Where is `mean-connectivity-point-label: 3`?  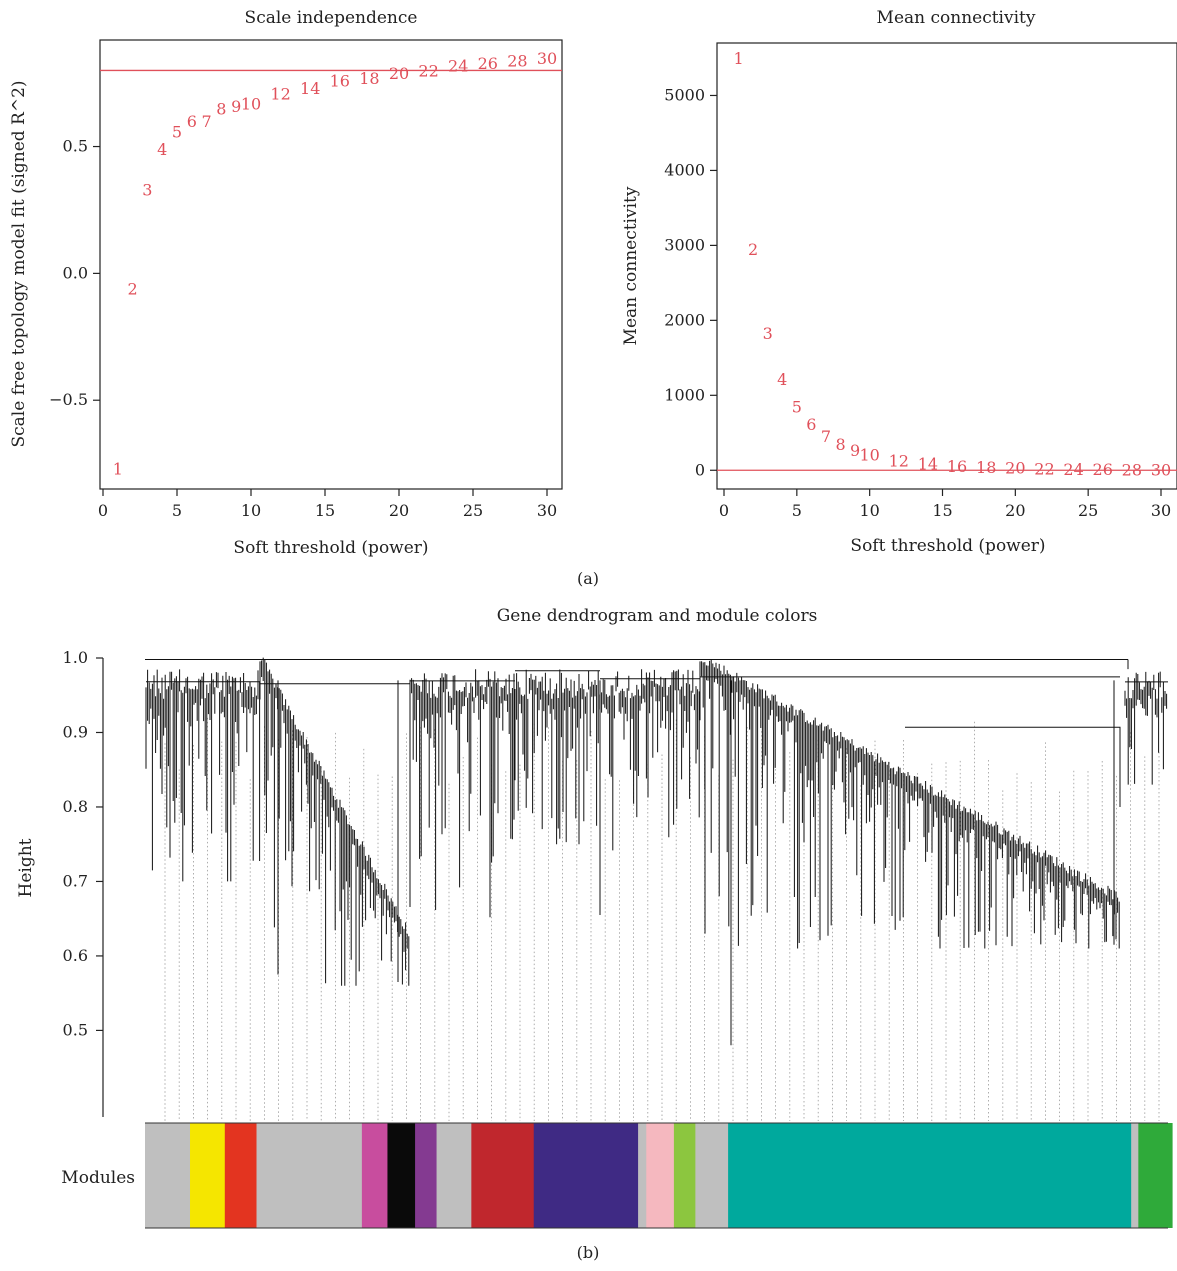 mean-connectivity-point-label: 3 is located at coordinates (768, 333).